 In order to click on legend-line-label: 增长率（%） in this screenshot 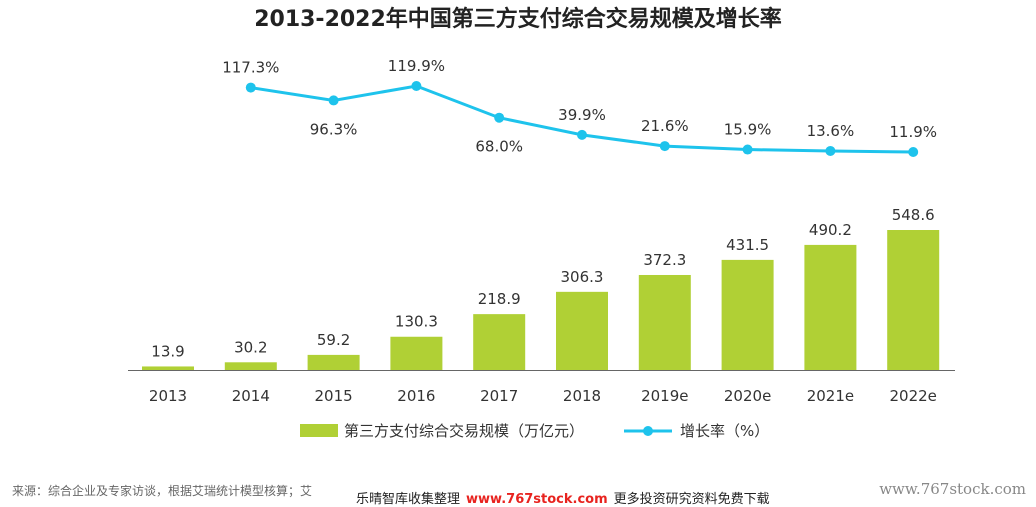, I will do `click(724, 431)`.